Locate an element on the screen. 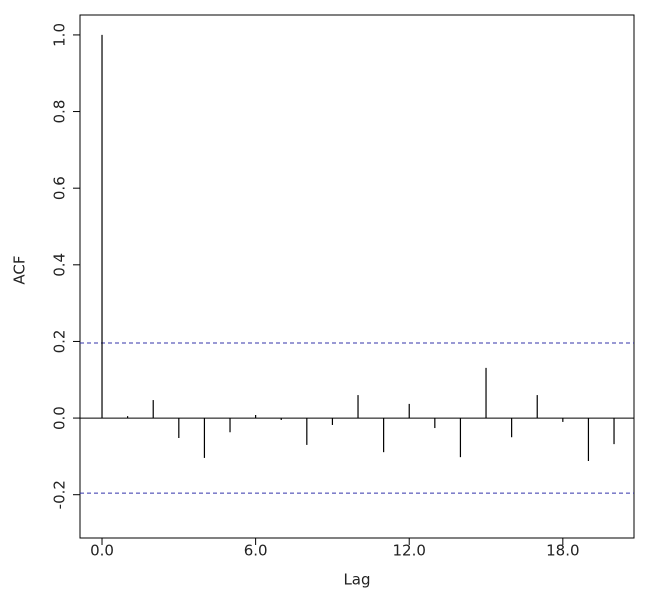 The height and width of the screenshot is (598, 650). y-tick-label: 0.8 is located at coordinates (60, 112).